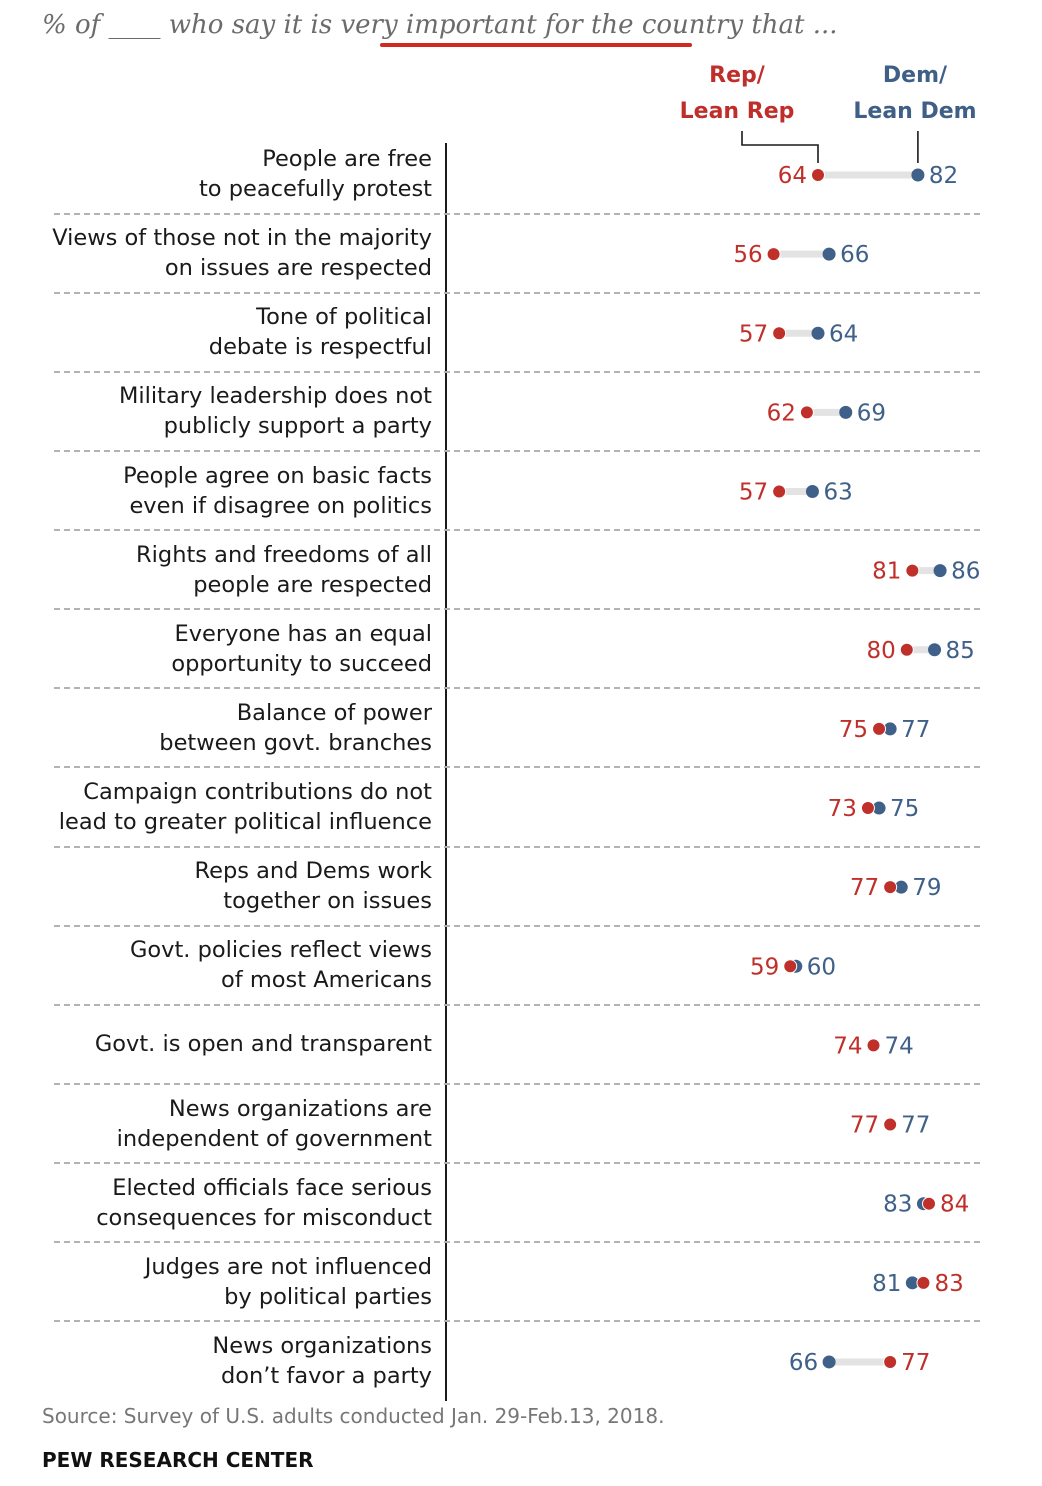  What do you see at coordinates (288, 1266) in the screenshot?
I see `row-label-line: Judges are not influenced` at bounding box center [288, 1266].